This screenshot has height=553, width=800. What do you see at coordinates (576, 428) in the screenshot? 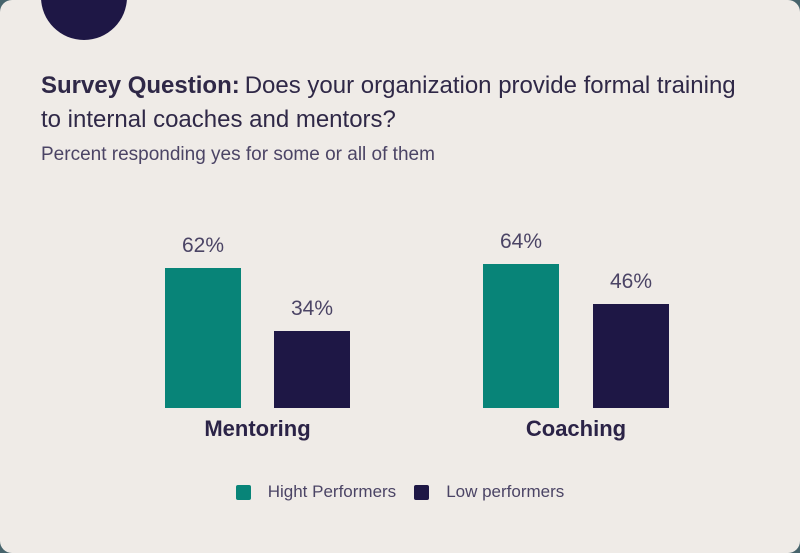
I see `category-label-coaching: Coaching` at bounding box center [576, 428].